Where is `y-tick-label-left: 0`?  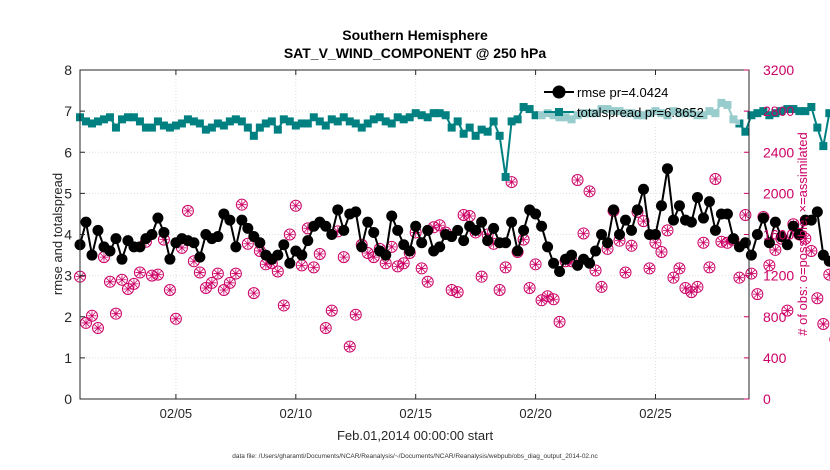
y-tick-label-left: 0 is located at coordinates (68, 399).